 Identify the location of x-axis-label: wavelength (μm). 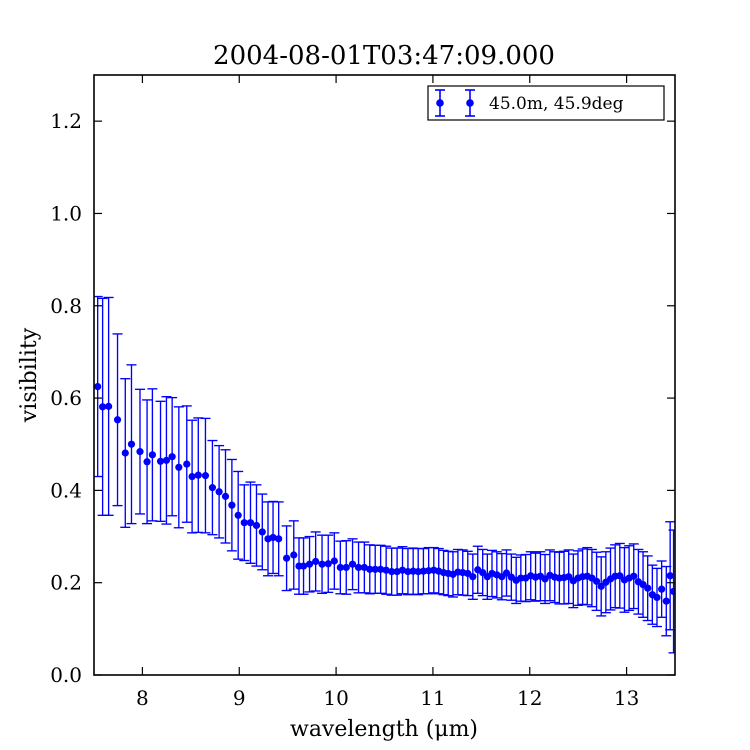
(384, 729).